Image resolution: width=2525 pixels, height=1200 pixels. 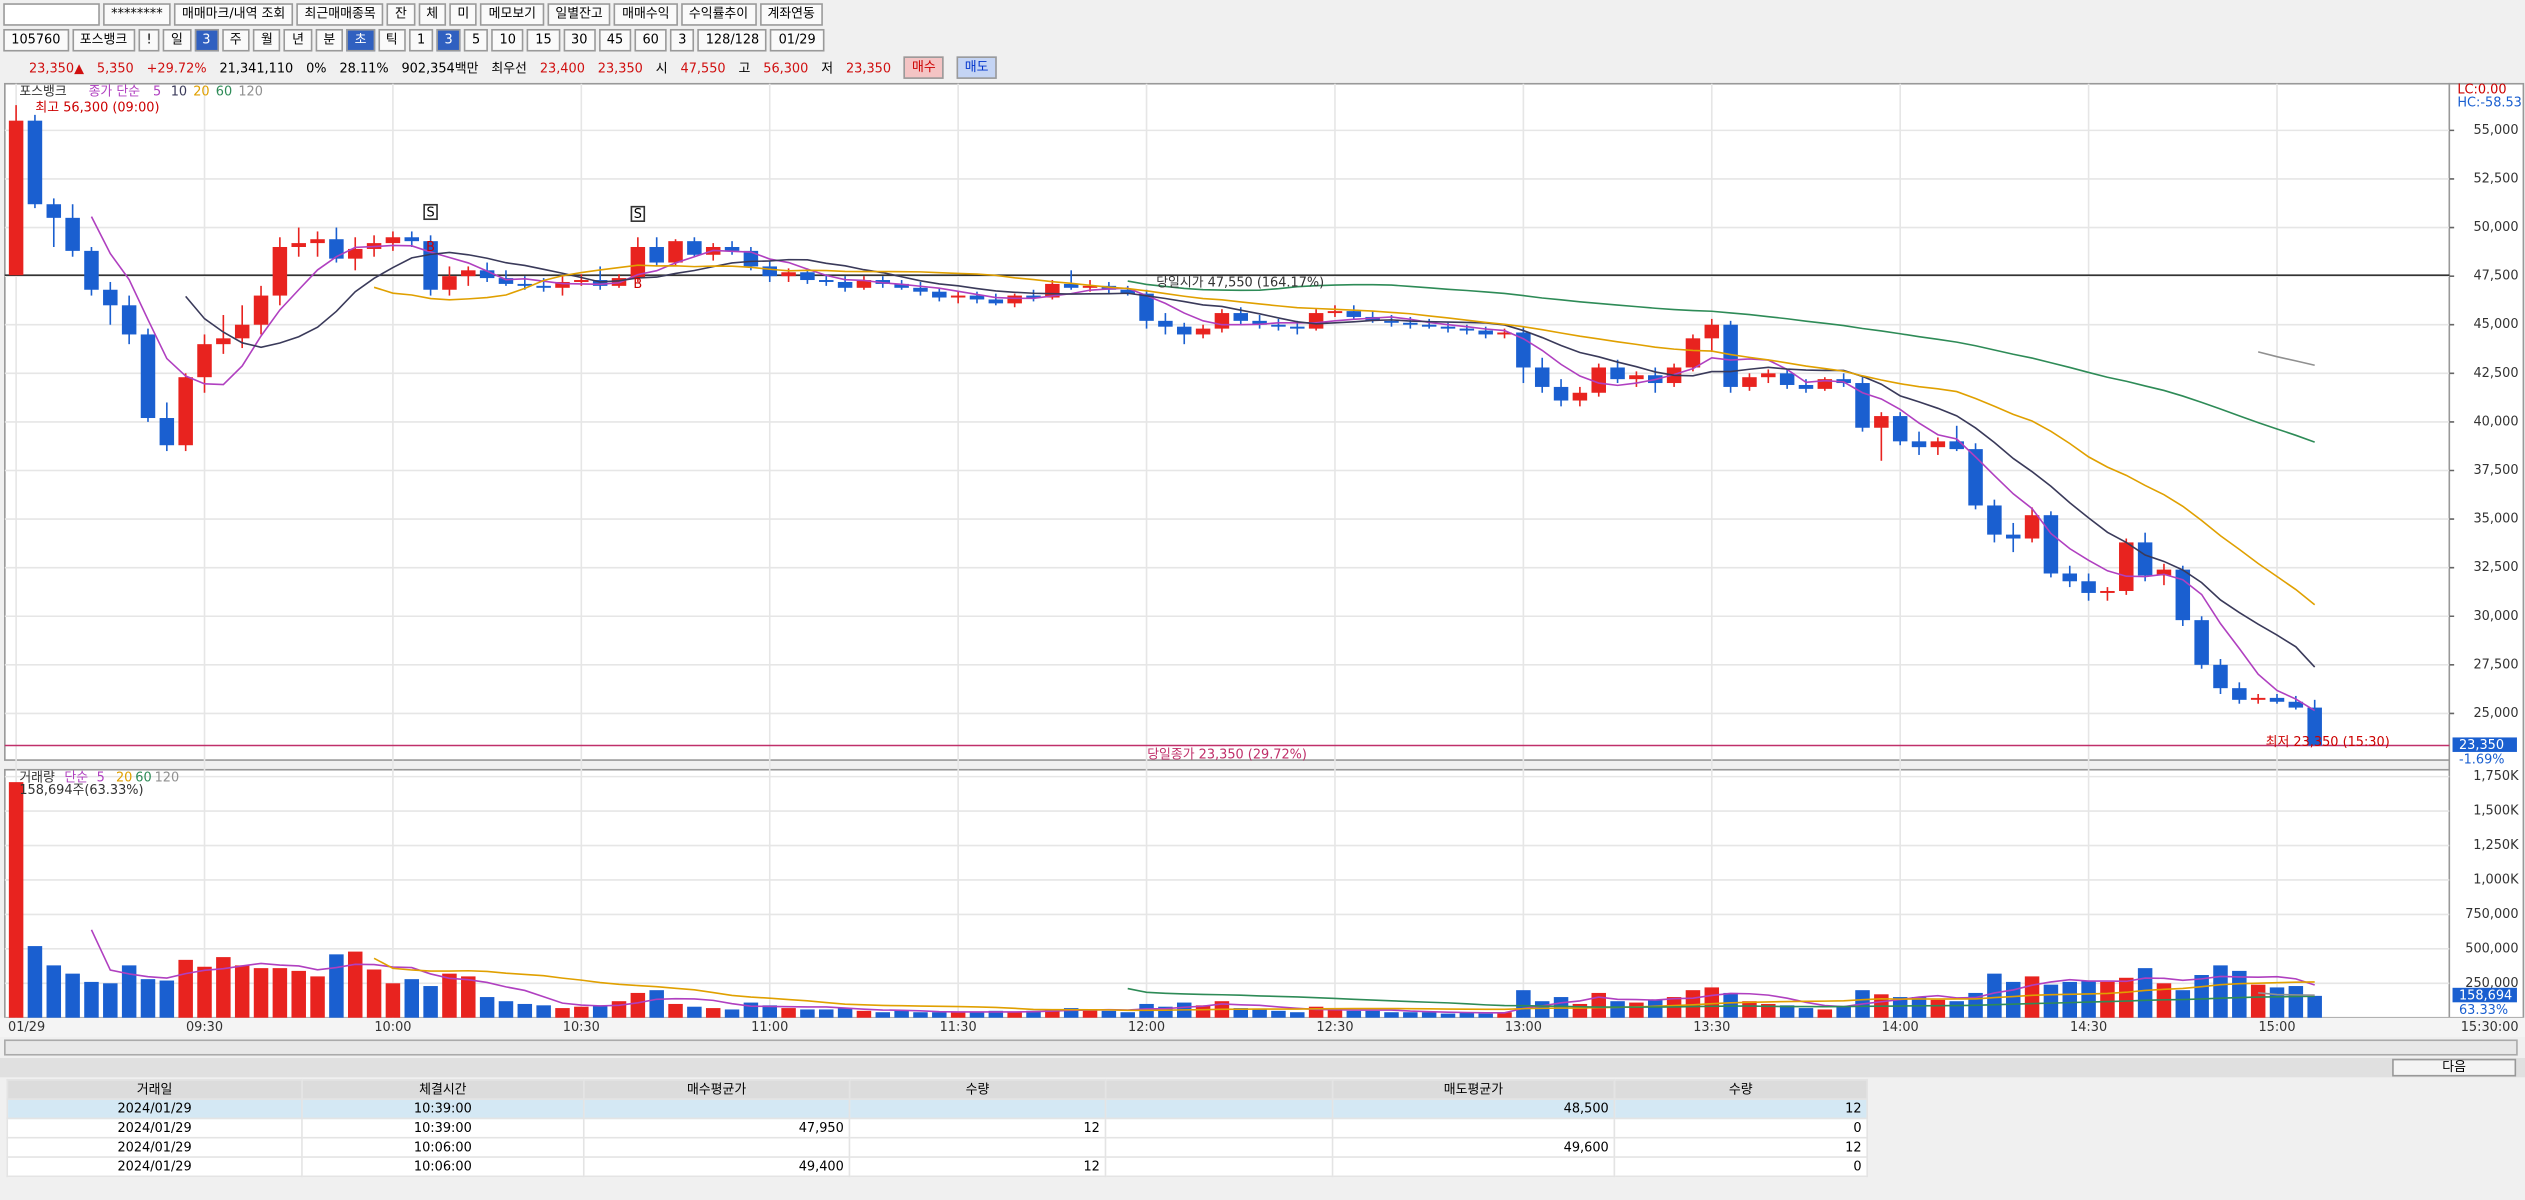 I want to click on cell: 2024/01/29, so click(x=154, y=1109).